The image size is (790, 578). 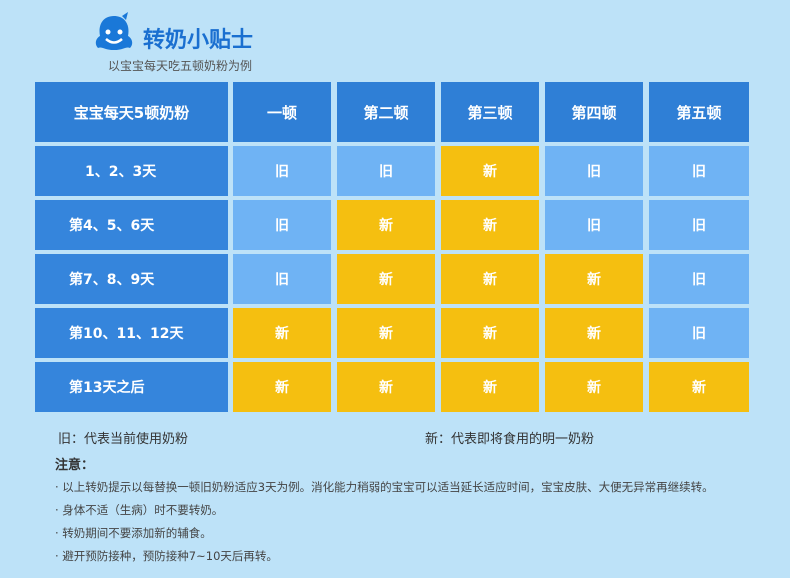 I want to click on logo-icon, so click(x=114, y=31).